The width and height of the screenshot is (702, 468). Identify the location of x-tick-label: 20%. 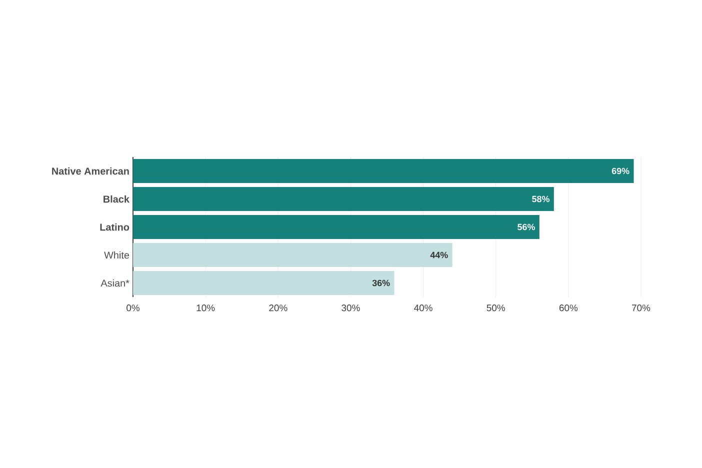
(278, 308).